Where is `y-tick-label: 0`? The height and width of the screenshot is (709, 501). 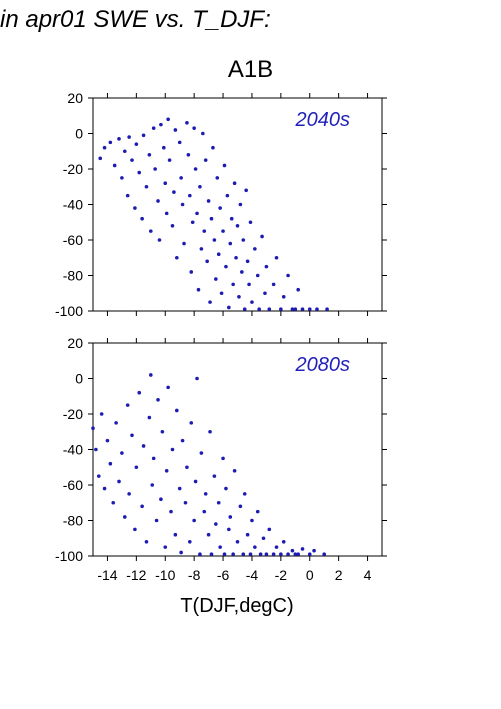 y-tick-label: 0 is located at coordinates (79, 134).